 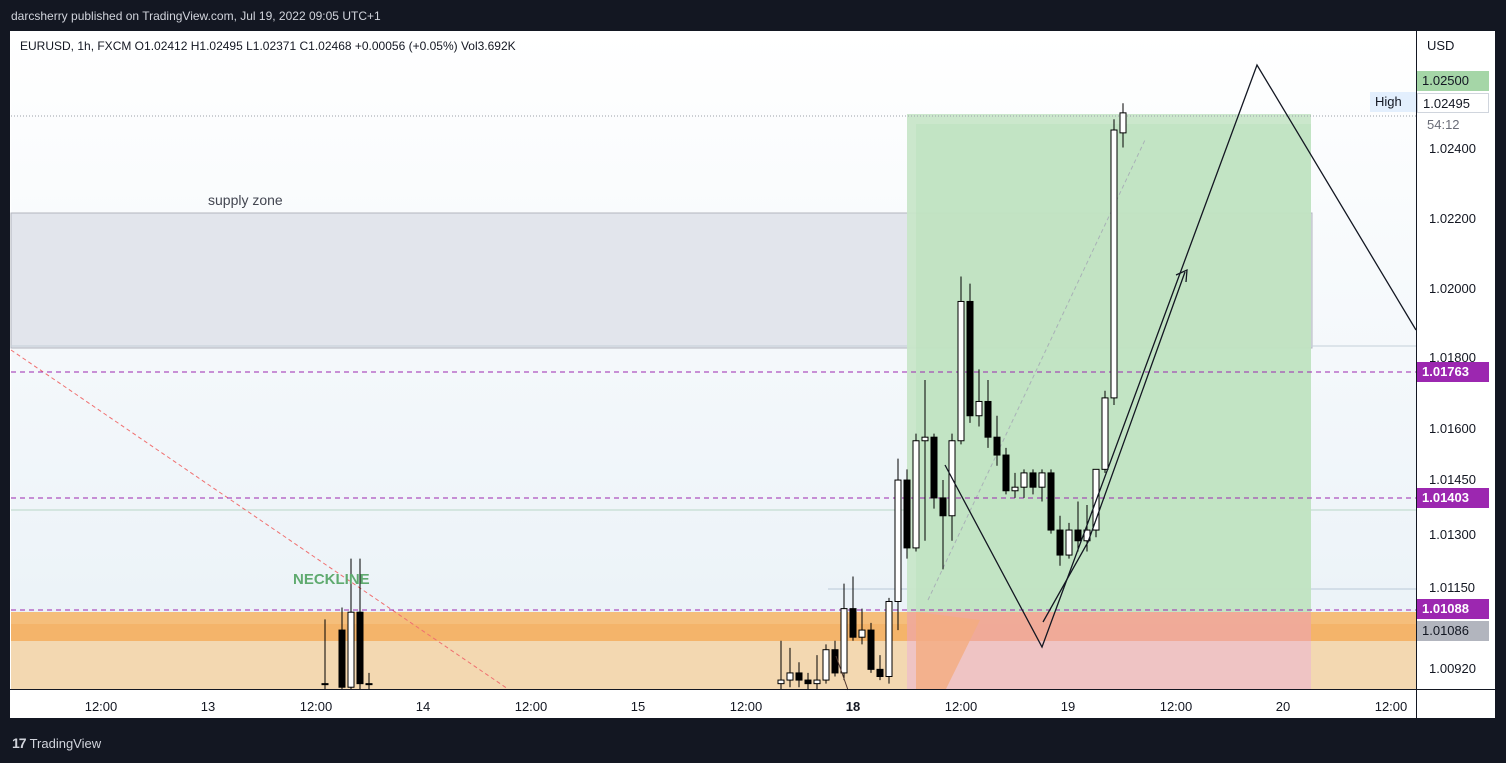 I want to click on time-tick-label: 15, so click(x=638, y=706).